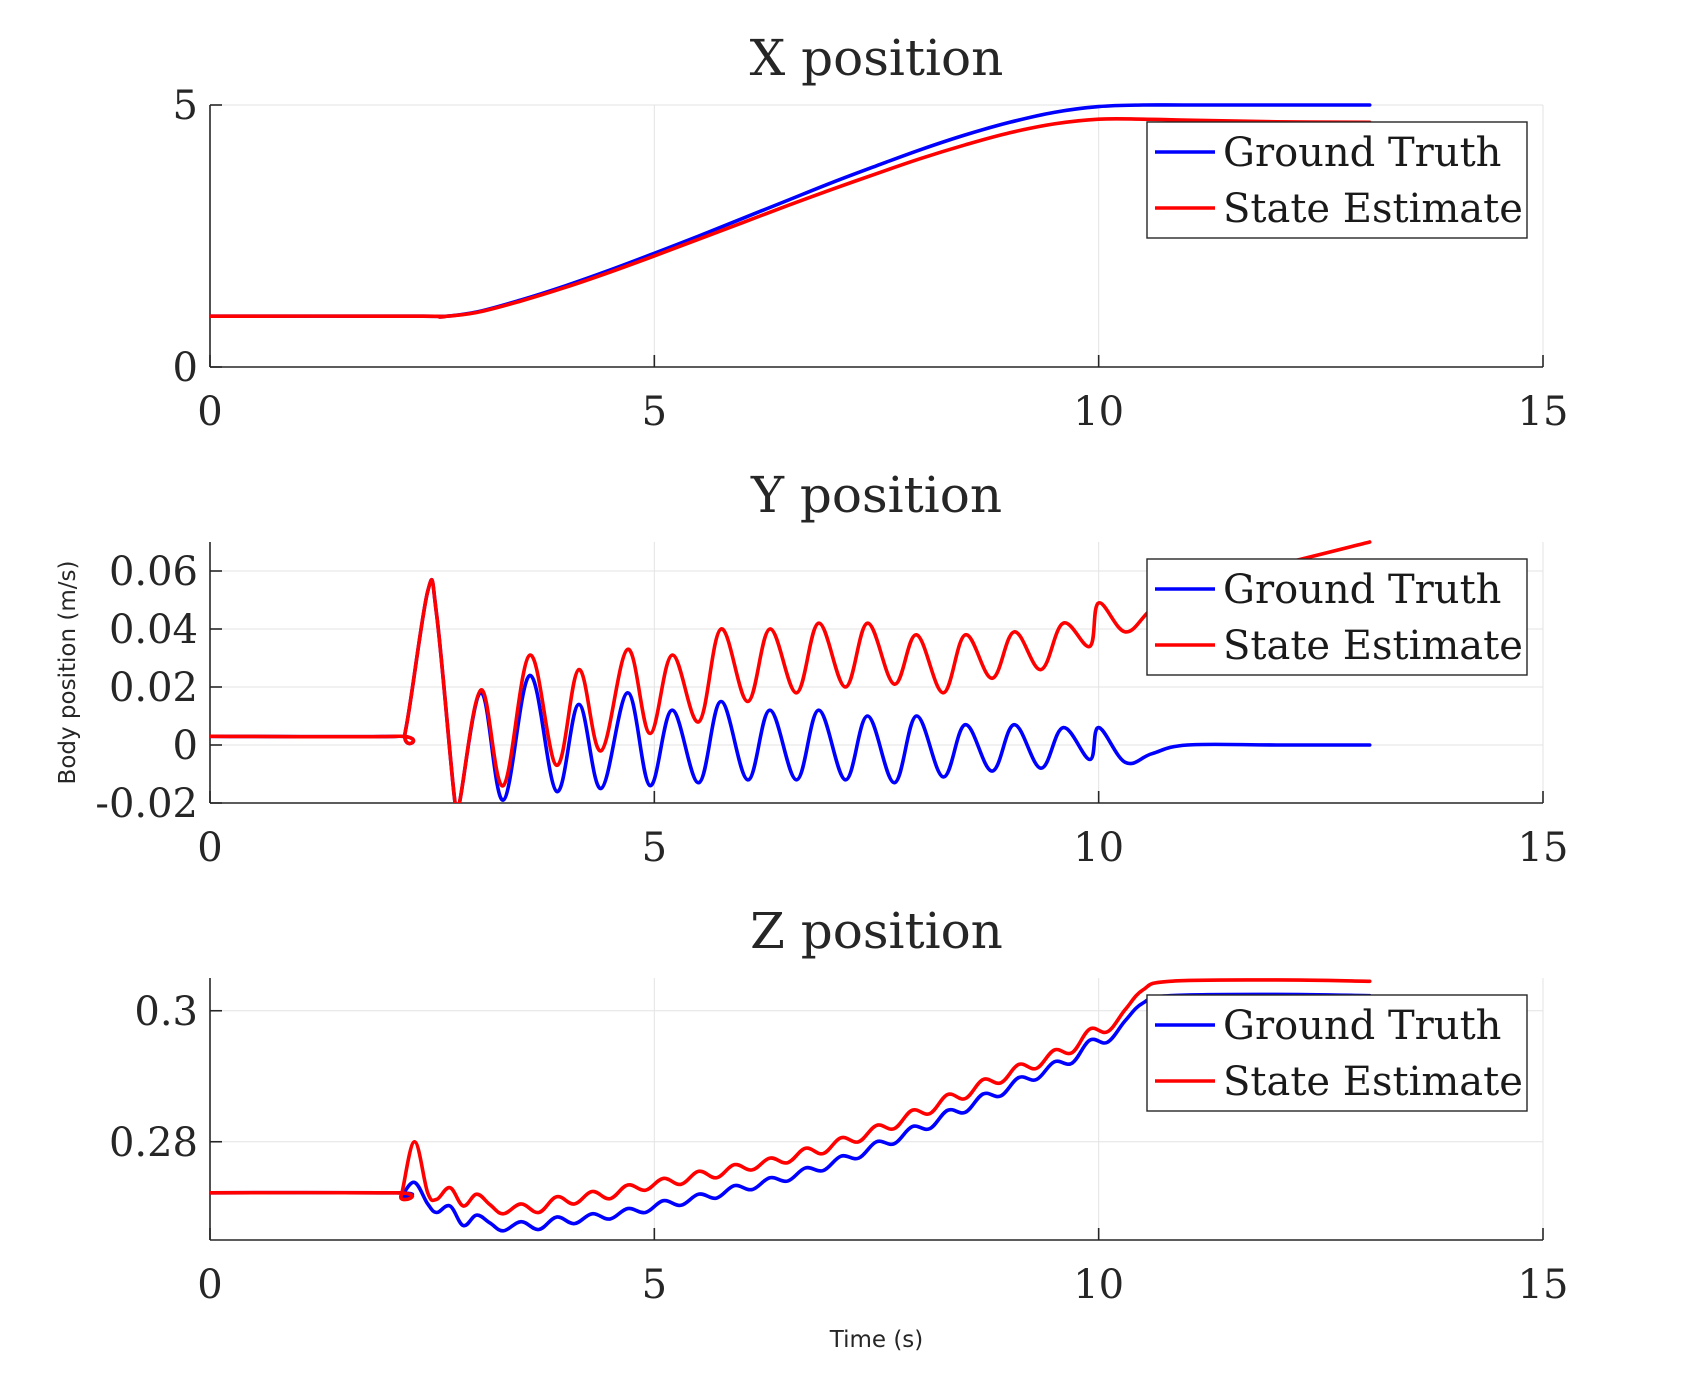 This screenshot has width=1685, height=1376. I want to click on subplot-title: Y position, so click(876, 495).